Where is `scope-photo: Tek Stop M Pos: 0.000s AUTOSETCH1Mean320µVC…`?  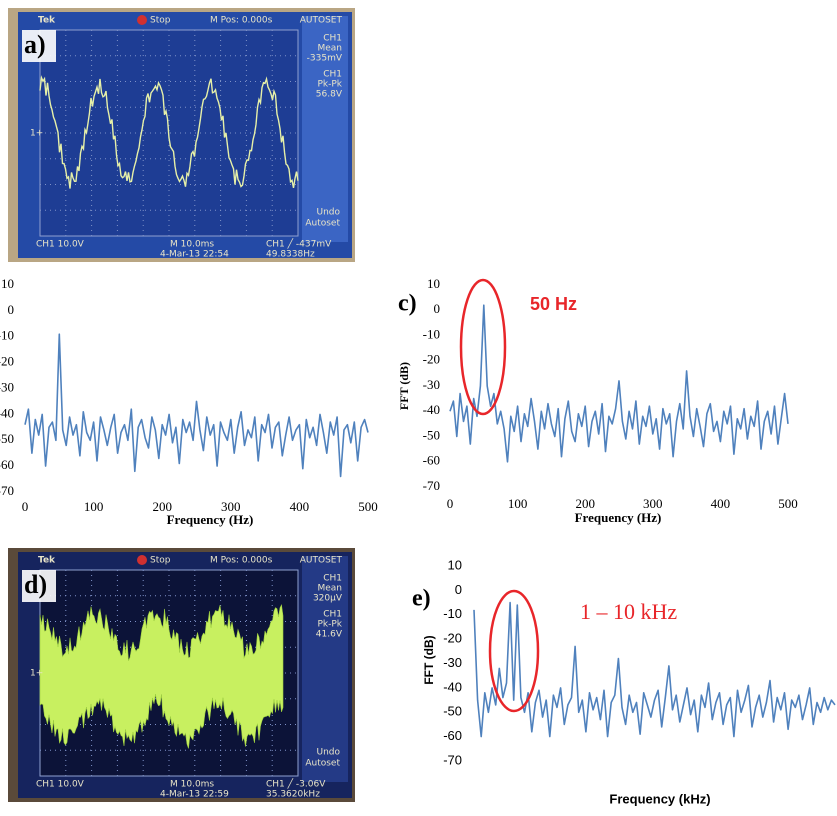 scope-photo: Tek Stop M Pos: 0.000s AUTOSETCH1Mean320µVC… is located at coordinates (181, 675).